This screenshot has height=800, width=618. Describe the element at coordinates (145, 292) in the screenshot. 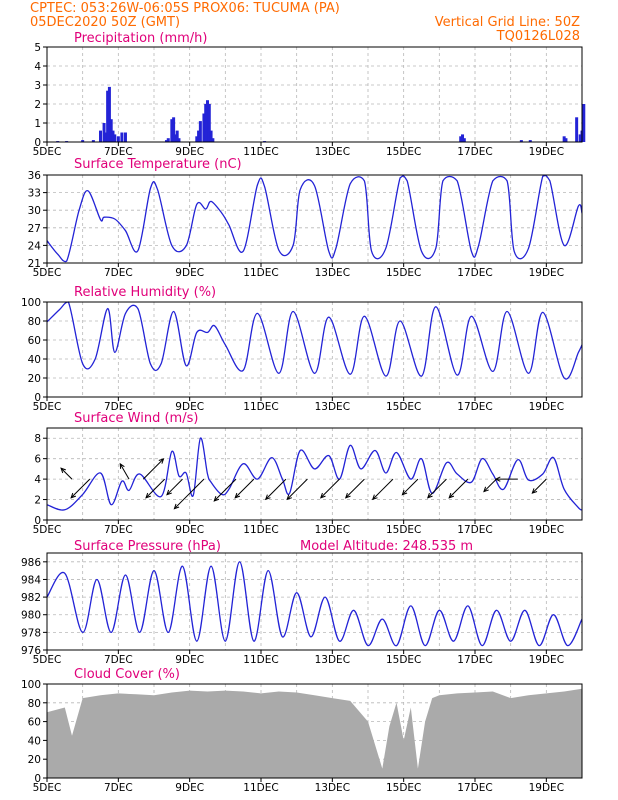

I see `panel-title: Relative Humidity (%)` at that location.